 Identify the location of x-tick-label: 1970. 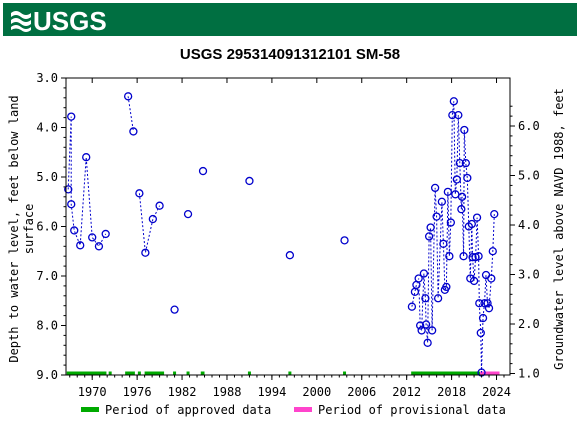
(92, 392).